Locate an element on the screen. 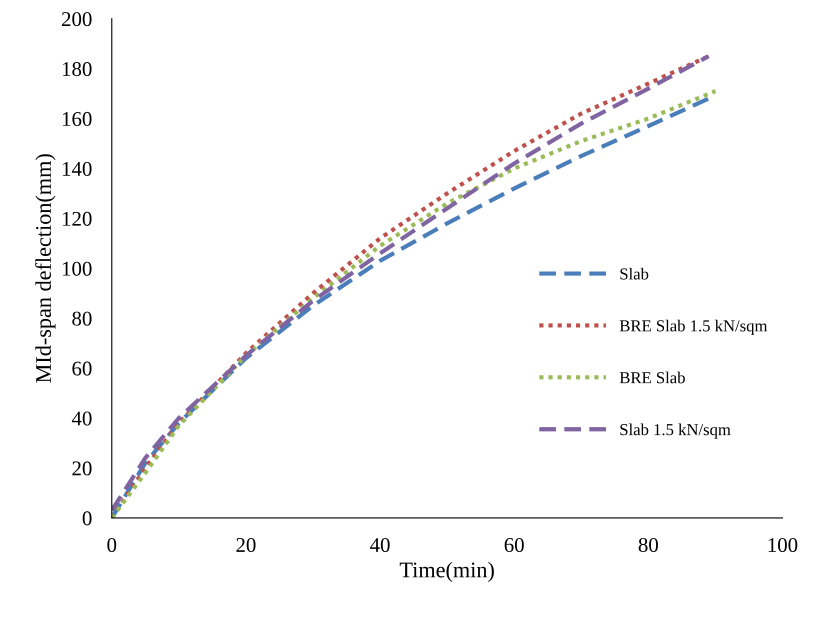 The width and height of the screenshot is (828, 624). legend-label: BRE Slab 1.5 kN/sqm is located at coordinates (694, 327).